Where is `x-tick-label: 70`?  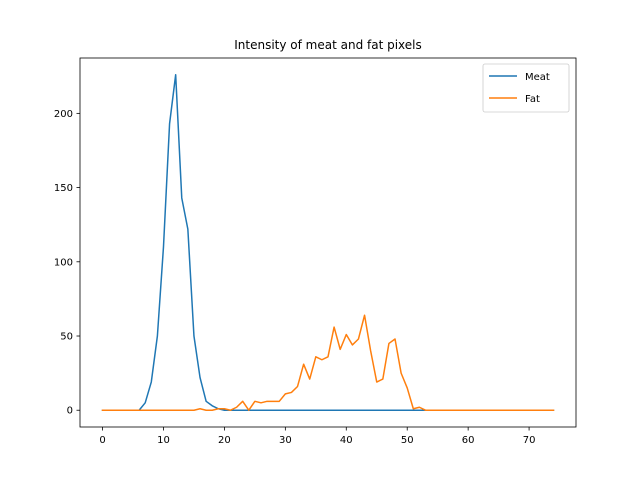 x-tick-label: 70 is located at coordinates (529, 440).